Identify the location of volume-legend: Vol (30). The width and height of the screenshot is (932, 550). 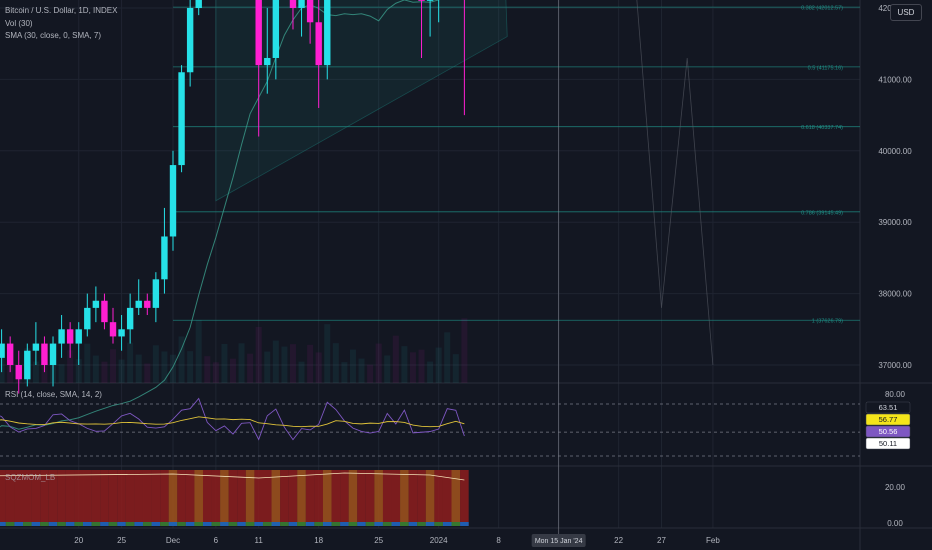
(19, 23).